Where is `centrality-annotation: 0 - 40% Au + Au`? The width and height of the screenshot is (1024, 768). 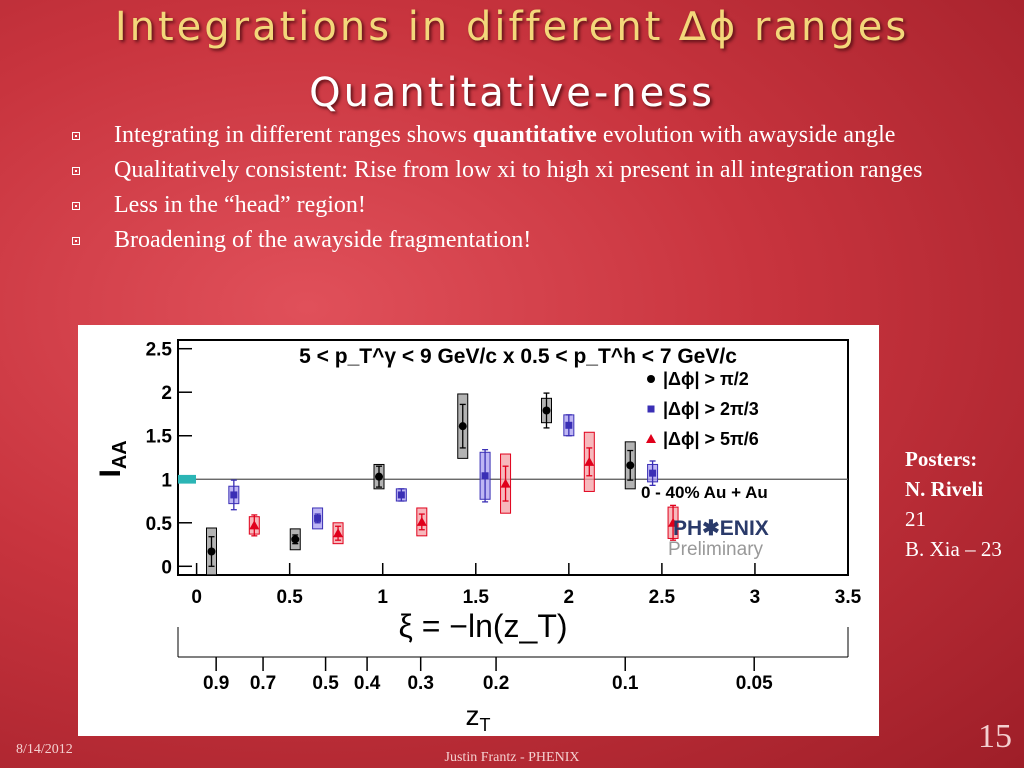
centrality-annotation: 0 - 40% Au + Au is located at coordinates (704, 492).